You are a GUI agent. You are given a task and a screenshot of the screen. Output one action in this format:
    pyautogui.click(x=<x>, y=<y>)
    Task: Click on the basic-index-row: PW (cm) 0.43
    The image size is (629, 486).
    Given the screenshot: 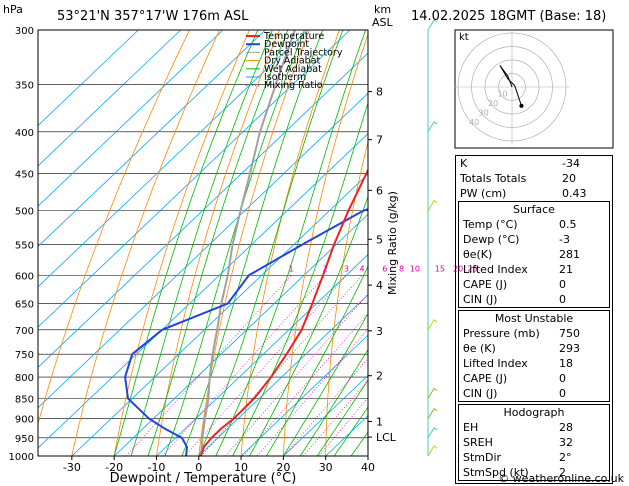 What is the action you would take?
    pyautogui.click(x=534, y=193)
    